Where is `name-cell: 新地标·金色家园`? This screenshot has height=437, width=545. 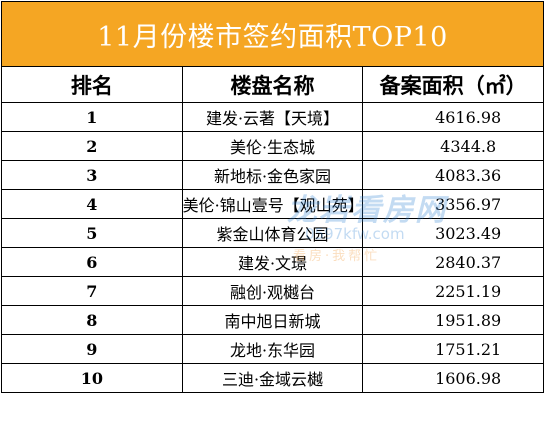
name-cell: 新地标·金色家园 is located at coordinates (272, 175).